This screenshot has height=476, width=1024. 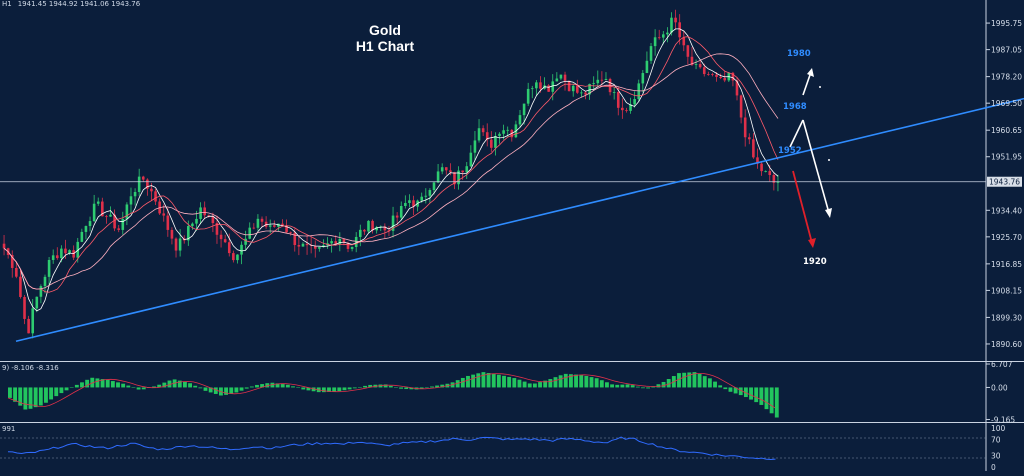 What do you see at coordinates (391, 448) in the screenshot?
I see `rsi-line` at bounding box center [391, 448].